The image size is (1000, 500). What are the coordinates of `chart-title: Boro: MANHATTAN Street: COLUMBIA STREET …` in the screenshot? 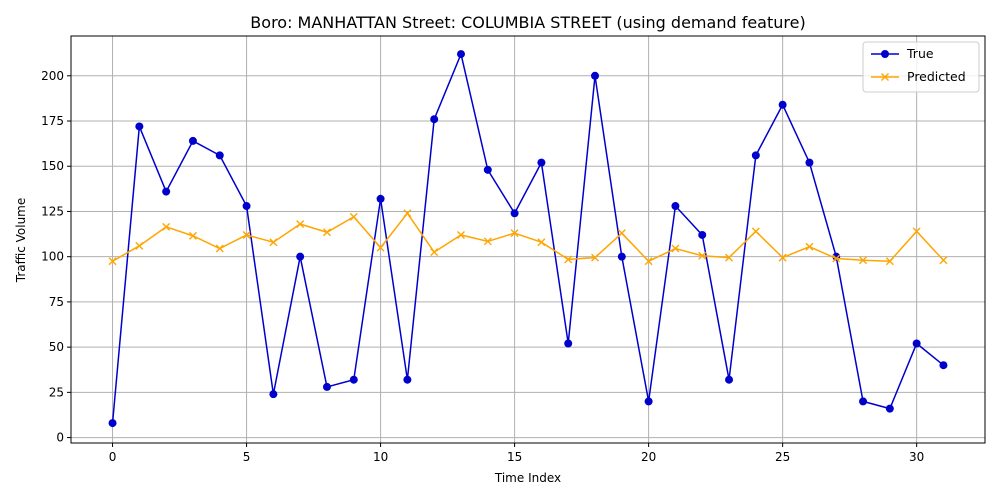 It's located at (527, 22).